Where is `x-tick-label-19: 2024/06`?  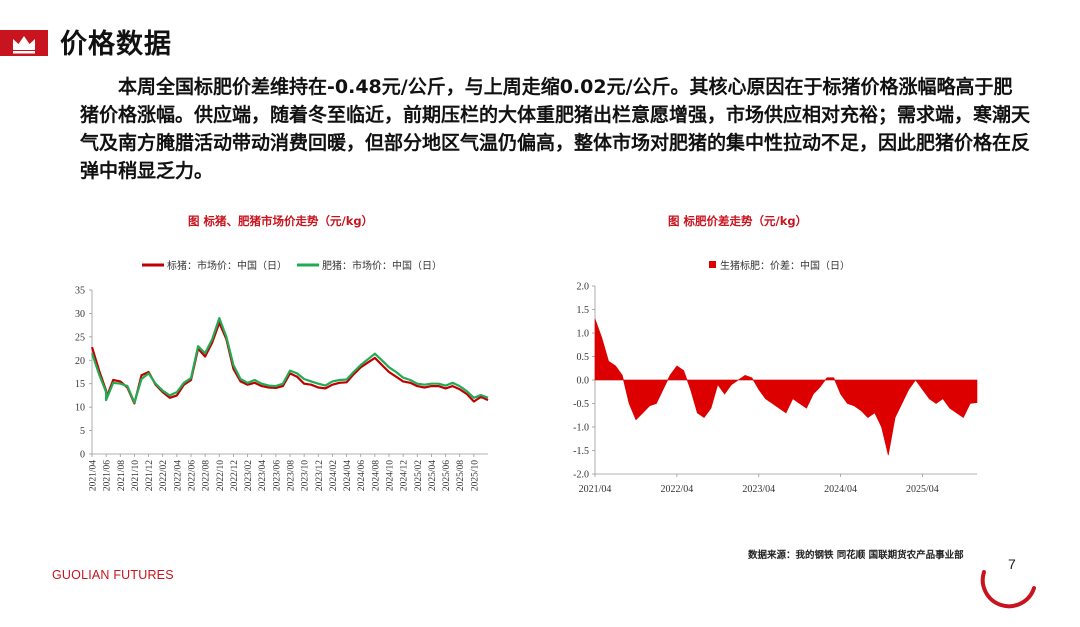 x-tick-label-19: 2024/06 is located at coordinates (362, 475).